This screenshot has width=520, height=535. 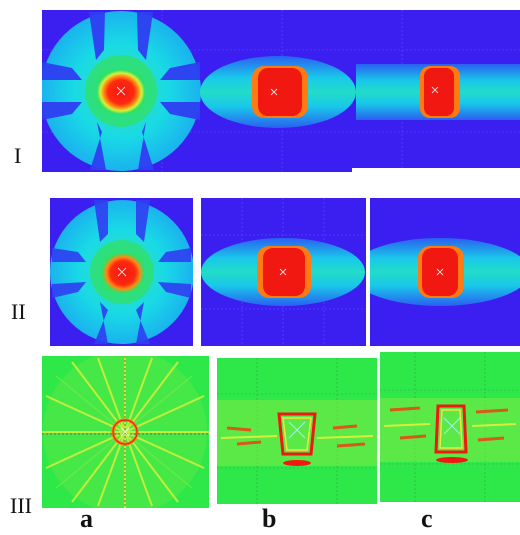 I want to click on column-label-a: a, so click(x=86, y=518).